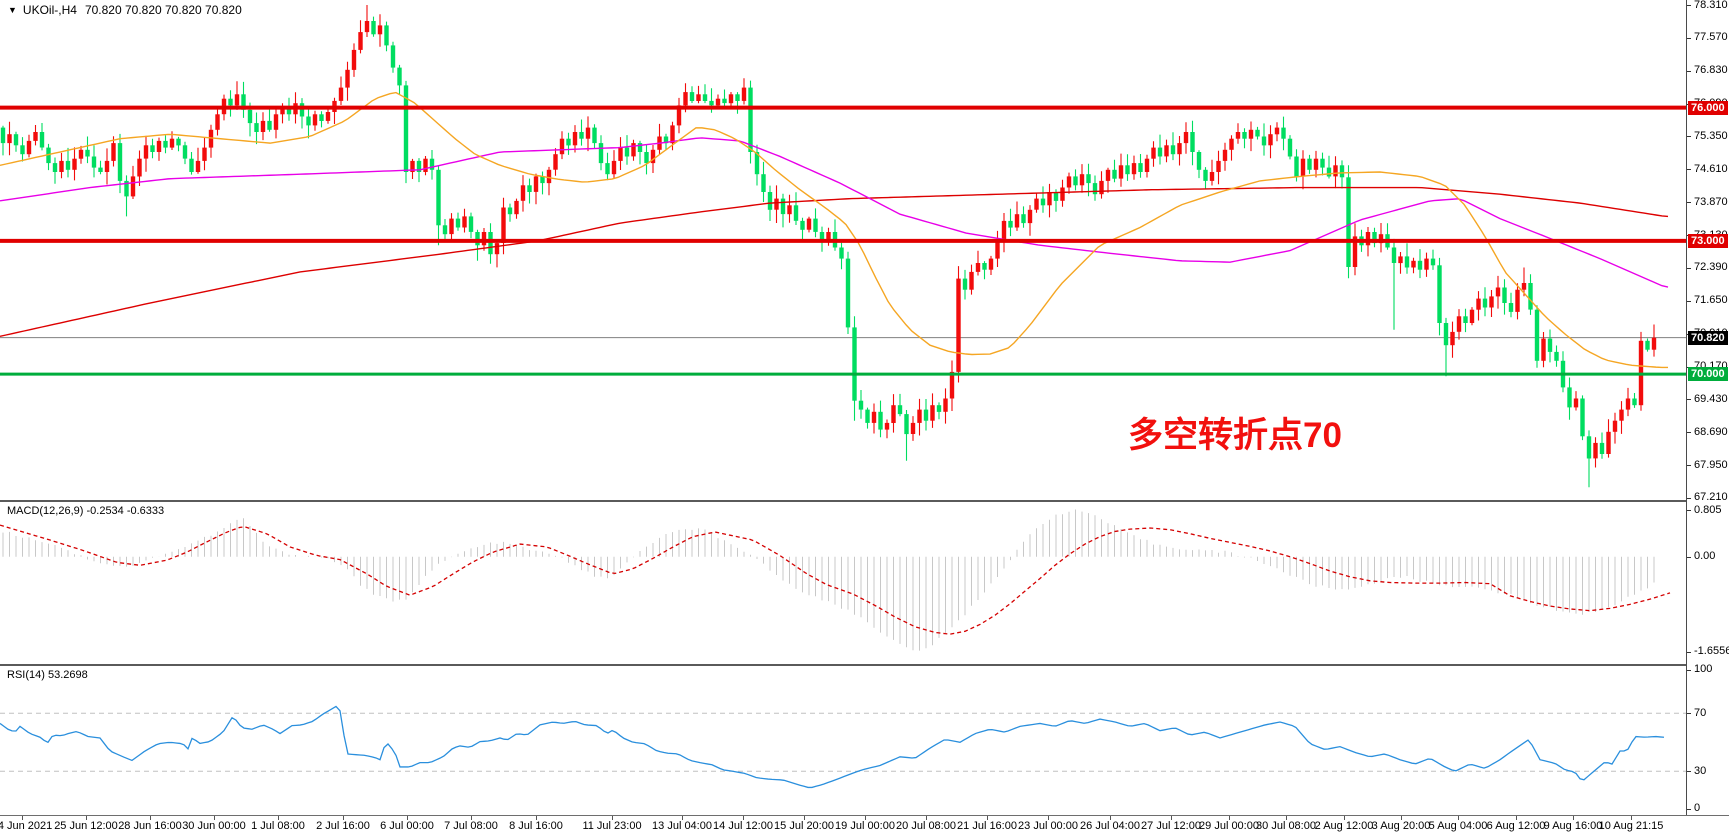 The height and width of the screenshot is (837, 1729). I want to click on scale-tick-label: 0, so click(1697, 808).